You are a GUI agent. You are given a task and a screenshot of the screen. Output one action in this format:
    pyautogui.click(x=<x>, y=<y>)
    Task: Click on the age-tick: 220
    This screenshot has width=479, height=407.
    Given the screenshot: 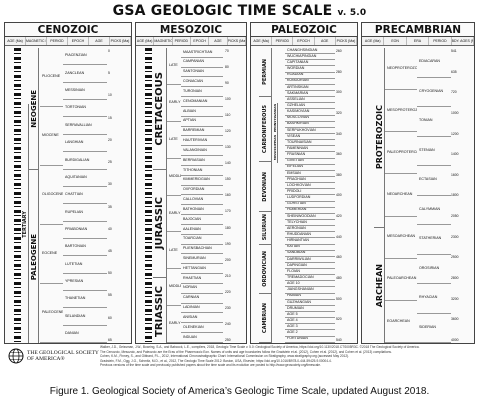 What is the action you would take?
    pyautogui.click(x=228, y=291)
    